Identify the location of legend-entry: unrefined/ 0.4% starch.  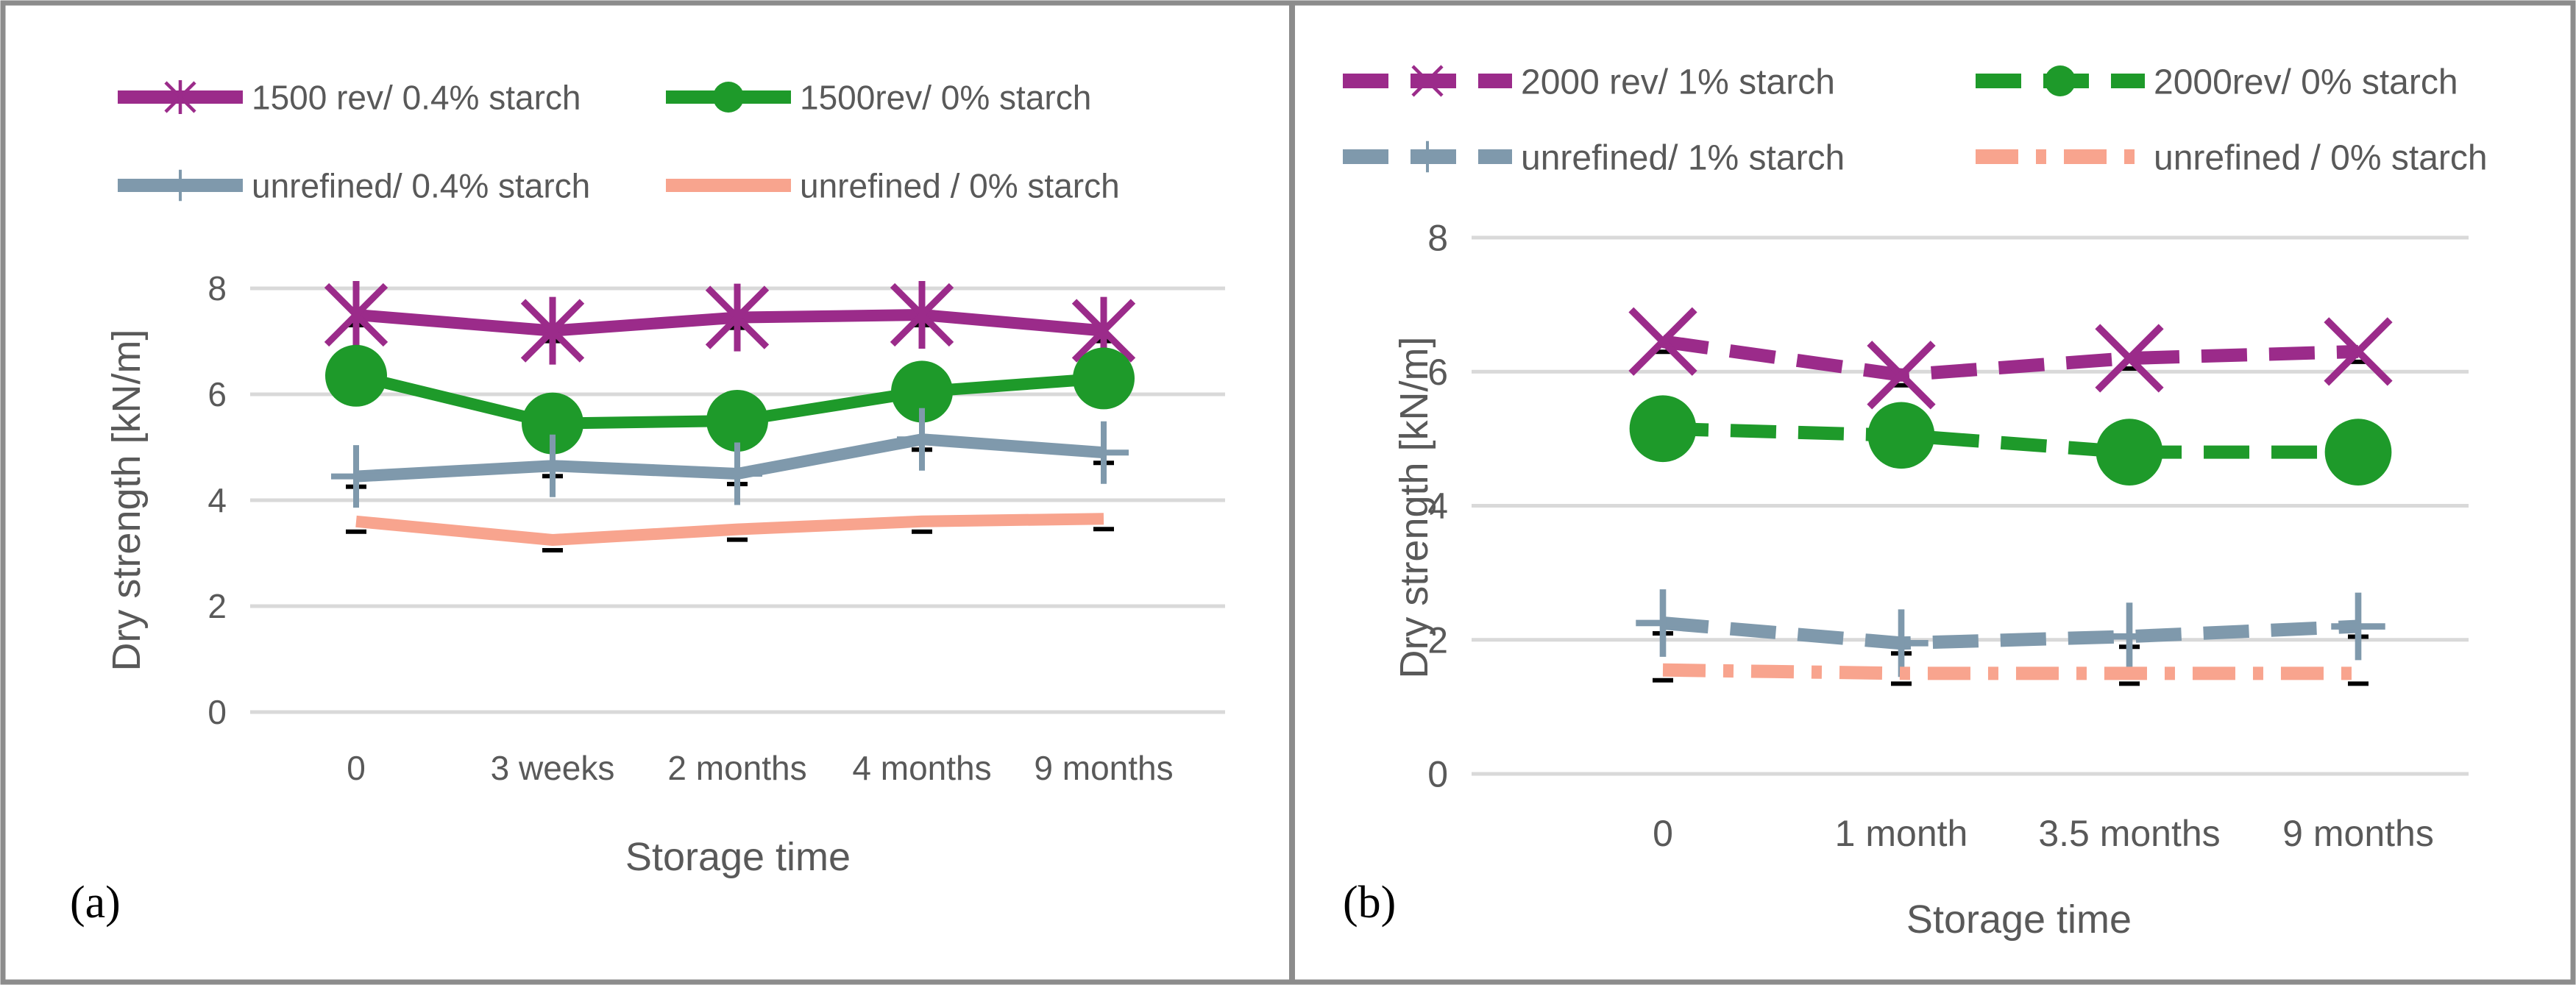
(354, 186).